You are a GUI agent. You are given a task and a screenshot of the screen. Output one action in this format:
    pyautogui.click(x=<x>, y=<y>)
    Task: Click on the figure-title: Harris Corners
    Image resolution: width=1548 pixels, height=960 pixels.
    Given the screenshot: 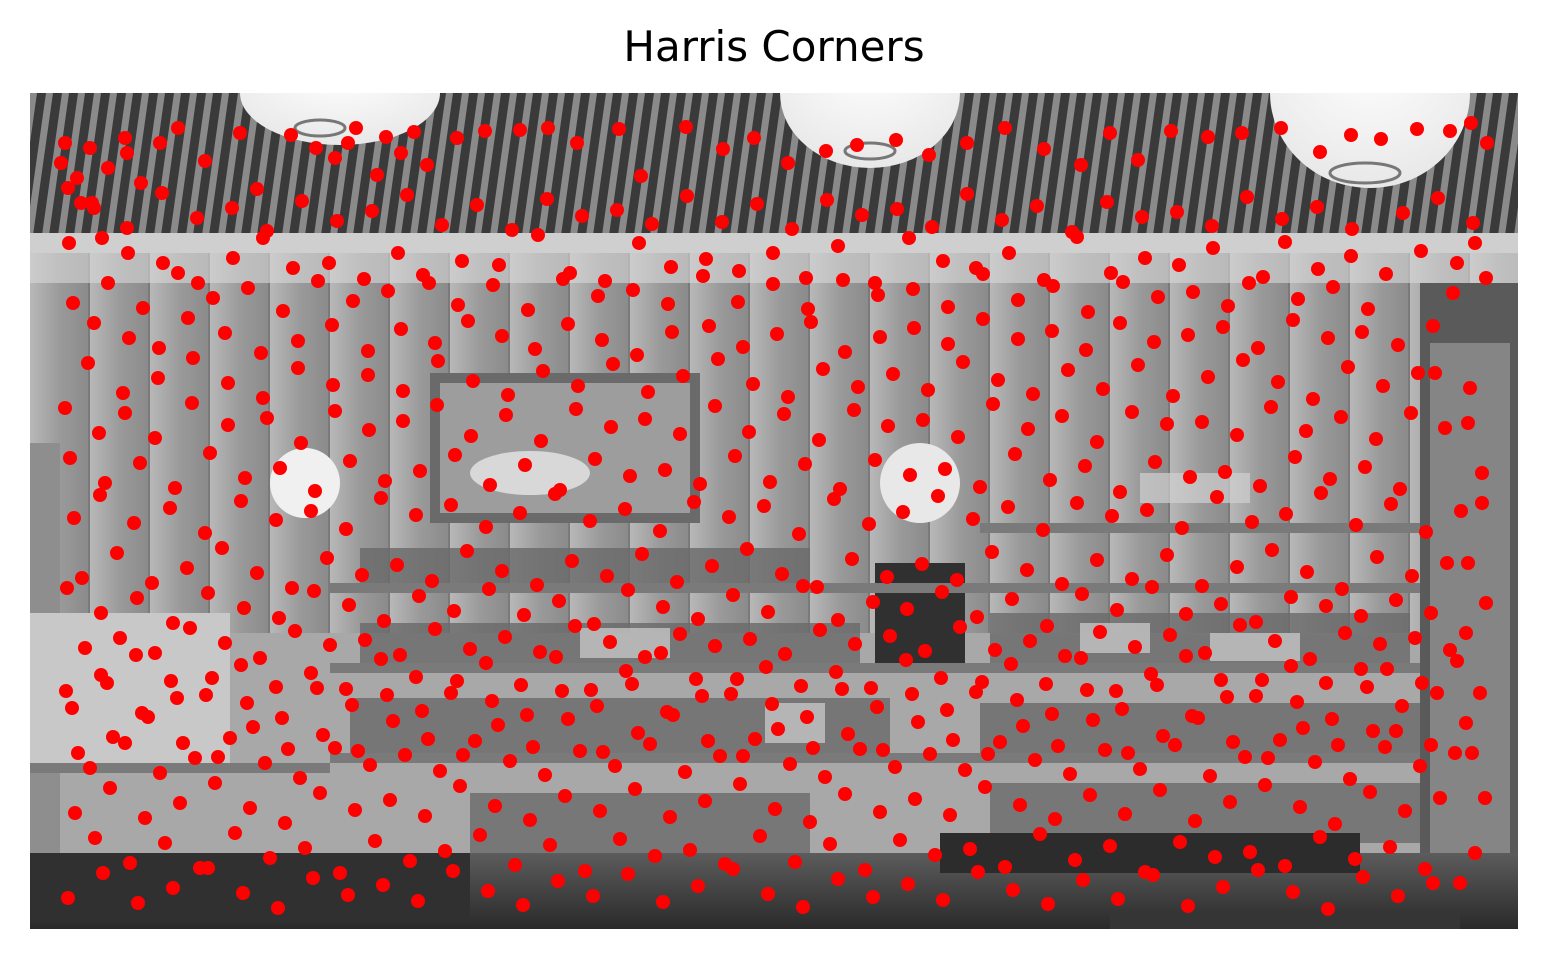 What is the action you would take?
    pyautogui.click(x=774, y=46)
    